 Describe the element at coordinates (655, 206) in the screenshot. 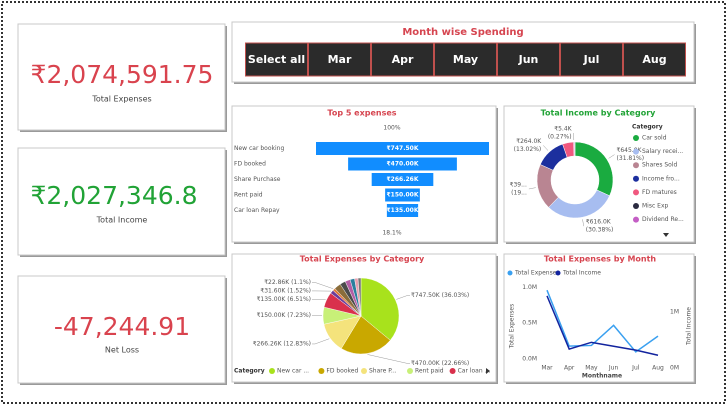

I see `legend-label: Misc Exp` at that location.